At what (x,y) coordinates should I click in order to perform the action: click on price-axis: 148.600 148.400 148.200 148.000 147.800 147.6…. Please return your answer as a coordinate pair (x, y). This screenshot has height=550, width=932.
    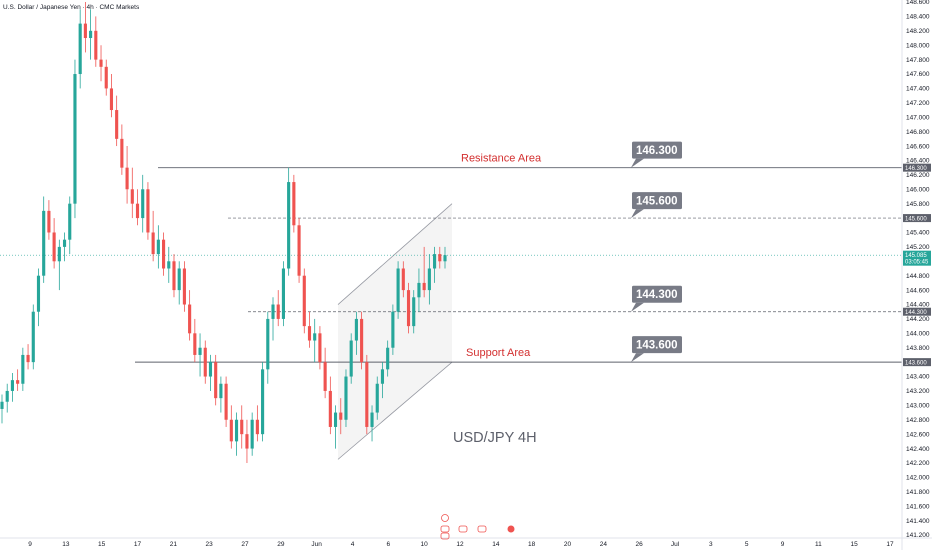
    Looking at the image, I should click on (916, 275).